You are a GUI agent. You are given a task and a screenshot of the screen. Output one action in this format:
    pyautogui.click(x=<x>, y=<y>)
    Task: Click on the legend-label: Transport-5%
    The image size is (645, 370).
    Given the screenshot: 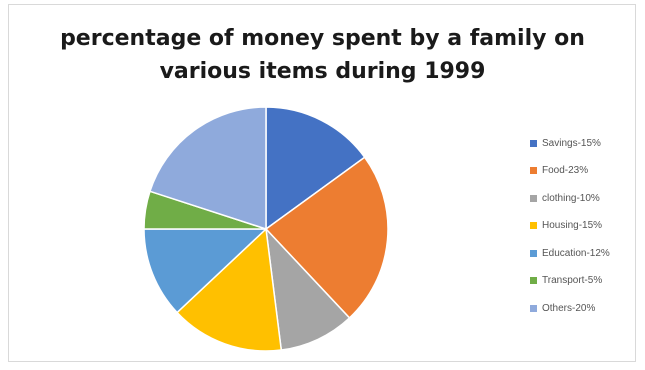 What is the action you would take?
    pyautogui.click(x=572, y=280)
    